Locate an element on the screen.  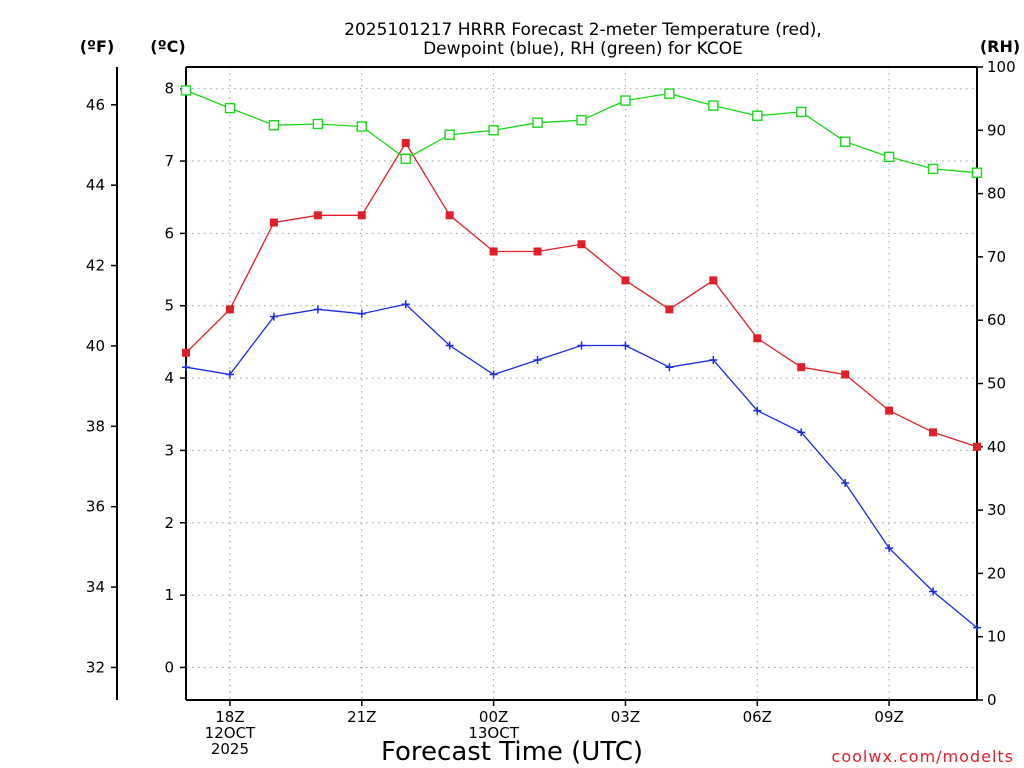
x-tick-label-21z-0: 21Z is located at coordinates (361, 717).